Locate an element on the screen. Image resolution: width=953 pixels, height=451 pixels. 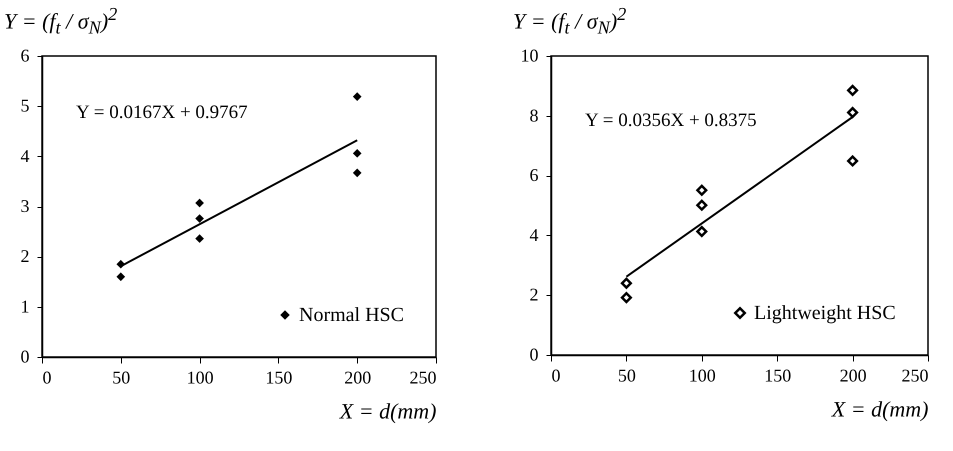
y-tick-label: 5 is located at coordinates (25, 106).